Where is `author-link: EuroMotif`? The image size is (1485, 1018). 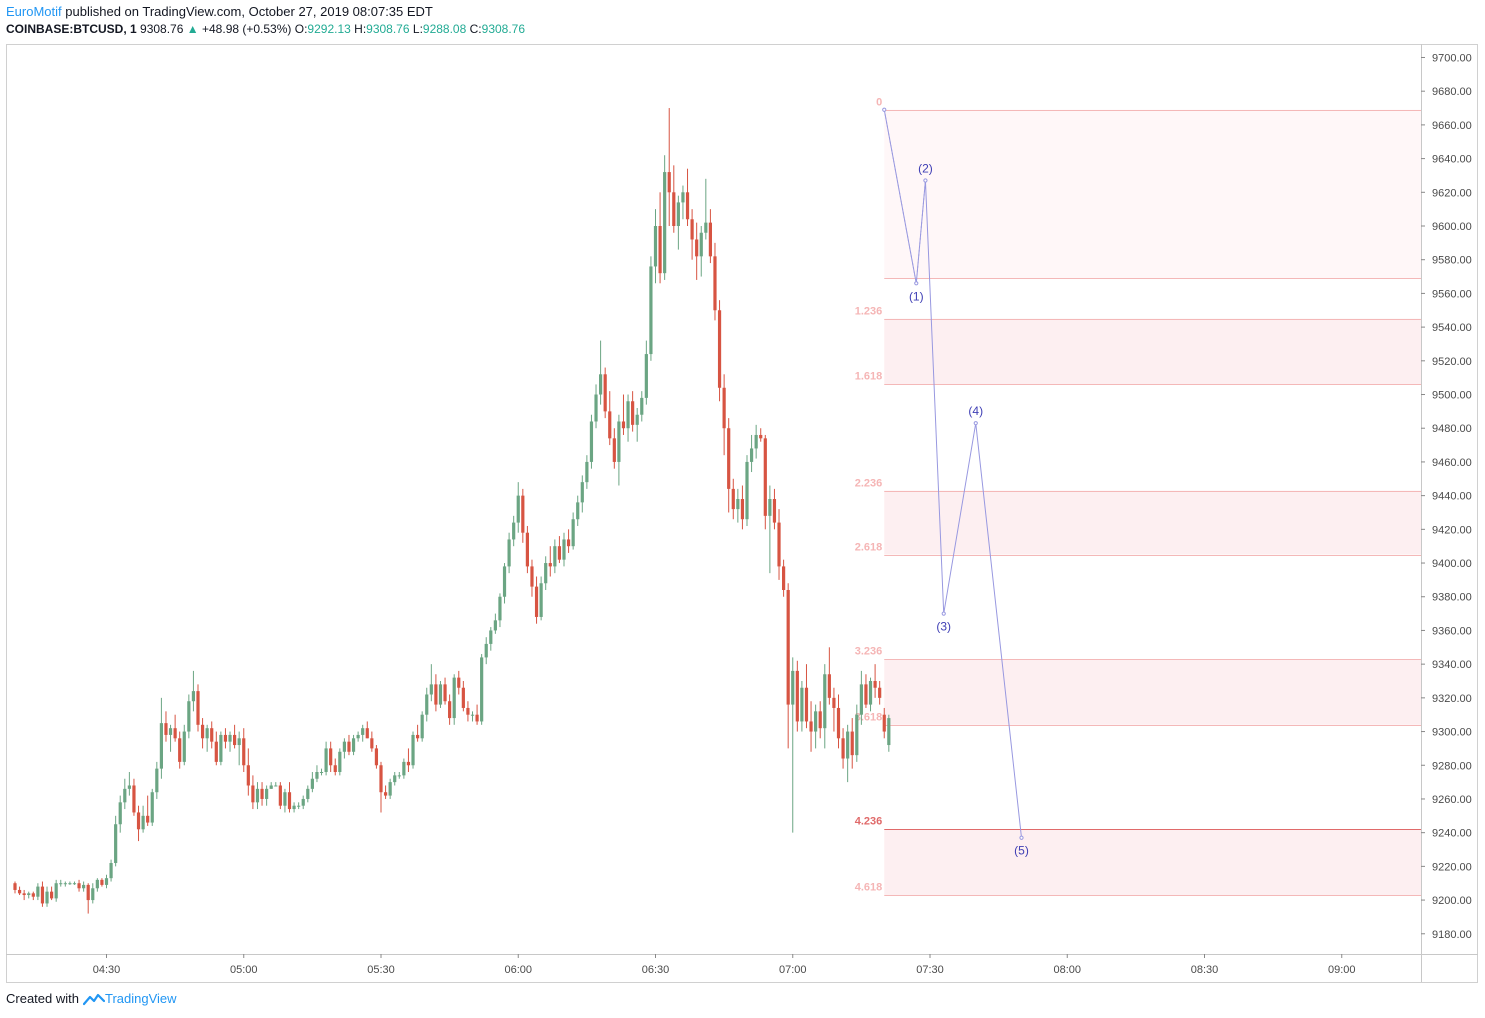
author-link: EuroMotif is located at coordinates (34, 11).